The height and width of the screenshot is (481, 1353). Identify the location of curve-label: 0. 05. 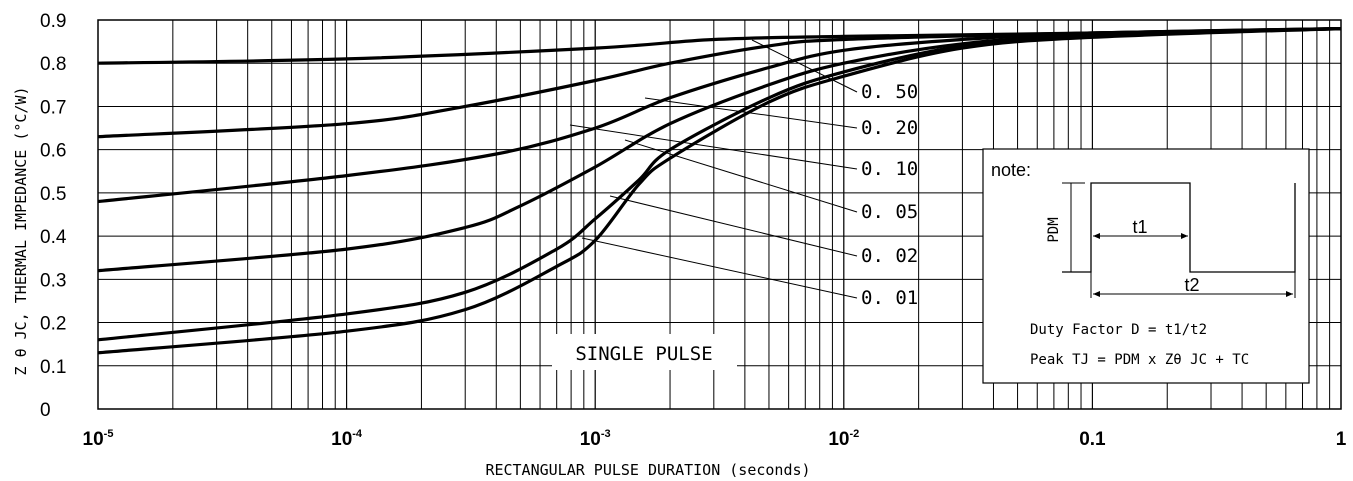
(889, 212).